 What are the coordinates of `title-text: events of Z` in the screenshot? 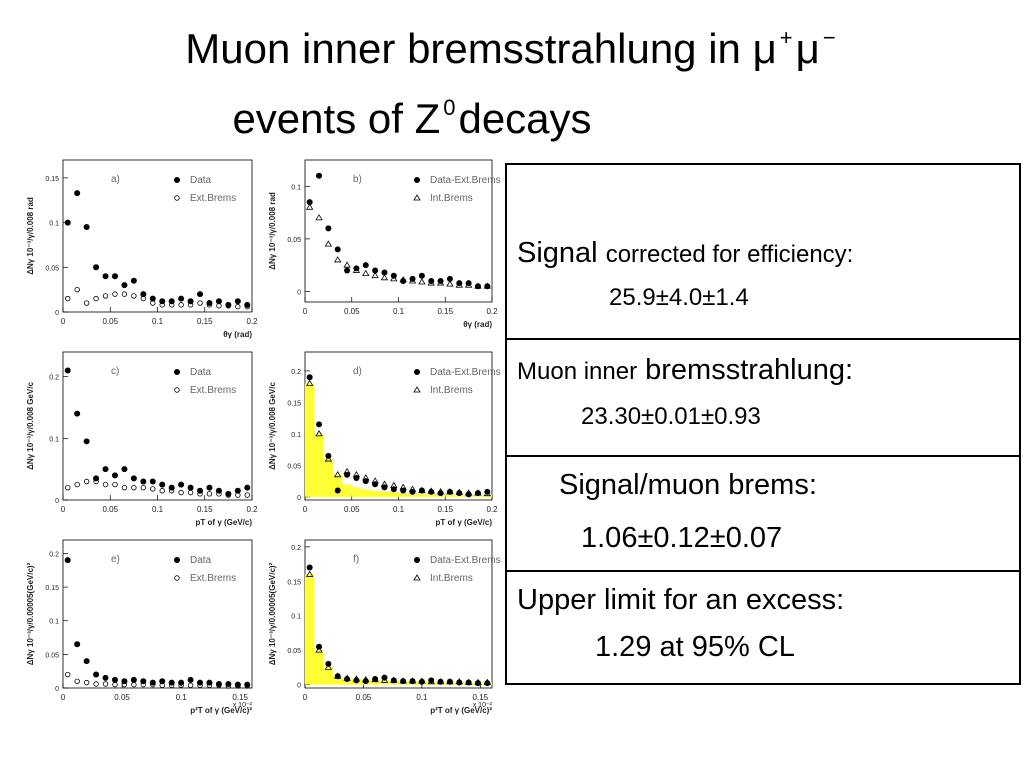 It's located at (336, 118).